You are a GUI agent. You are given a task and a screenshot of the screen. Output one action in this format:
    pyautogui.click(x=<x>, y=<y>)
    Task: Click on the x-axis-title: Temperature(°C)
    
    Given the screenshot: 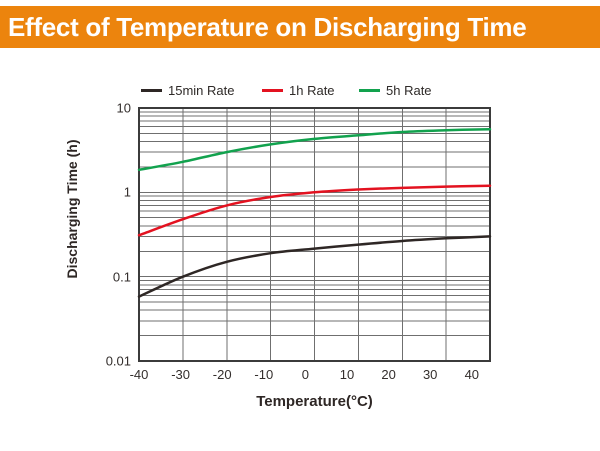 What is the action you would take?
    pyautogui.click(x=314, y=401)
    